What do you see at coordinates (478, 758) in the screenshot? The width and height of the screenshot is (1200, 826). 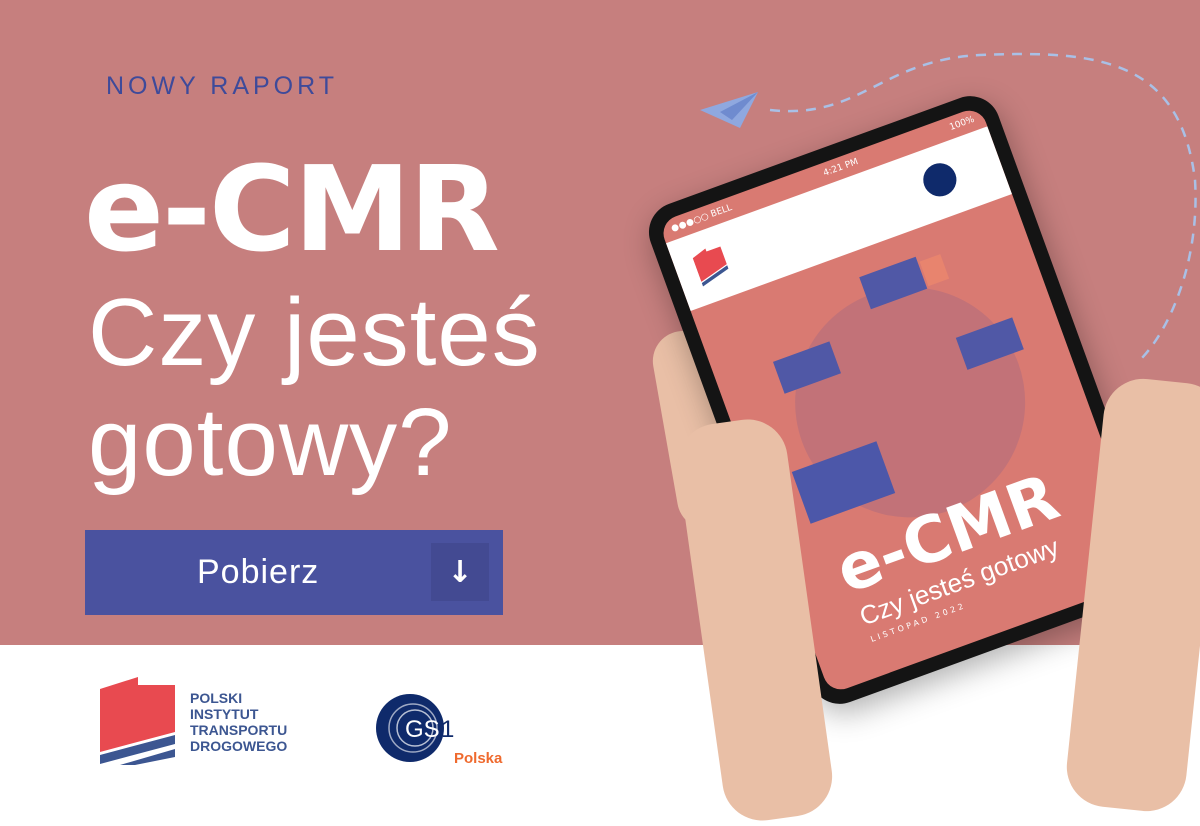 I see `gs1-region-label: Polska` at bounding box center [478, 758].